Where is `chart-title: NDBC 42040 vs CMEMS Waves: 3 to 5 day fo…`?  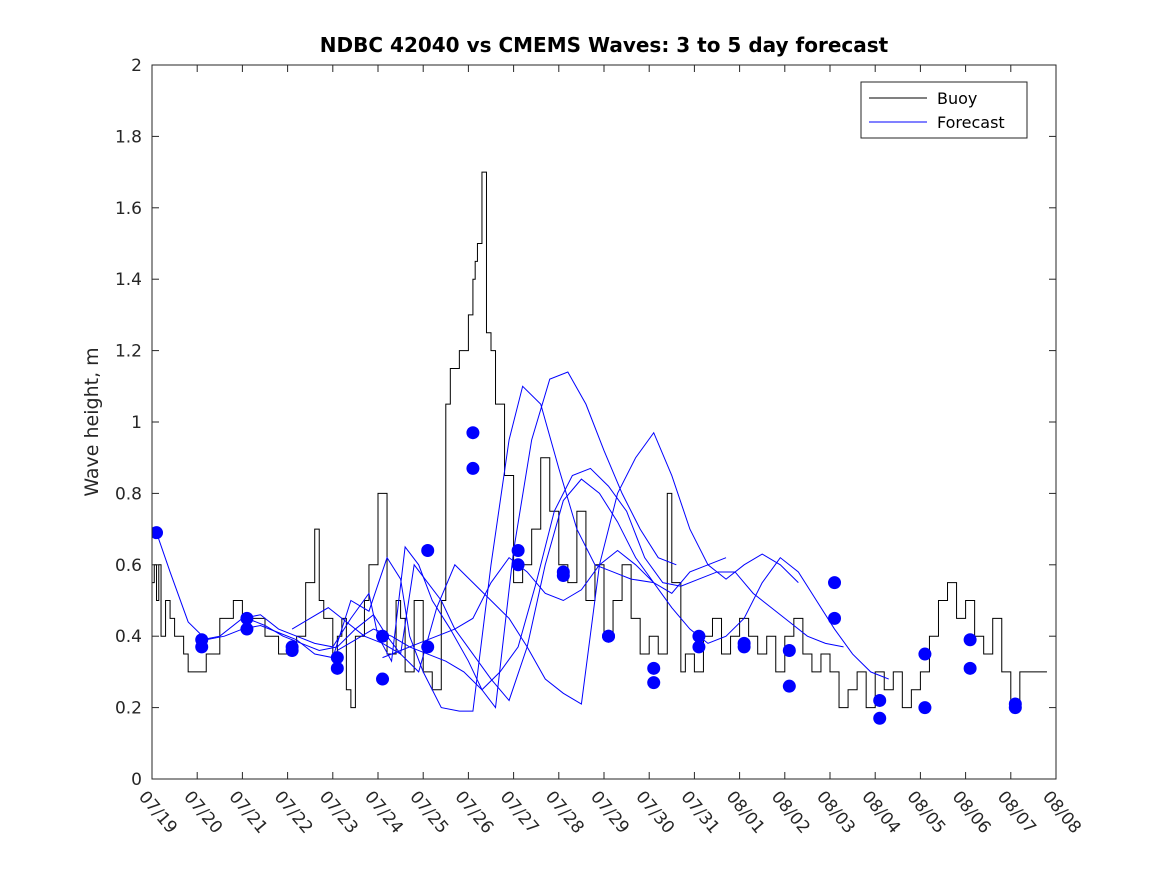 chart-title: NDBC 42040 vs CMEMS Waves: 3 to 5 day fo… is located at coordinates (604, 45).